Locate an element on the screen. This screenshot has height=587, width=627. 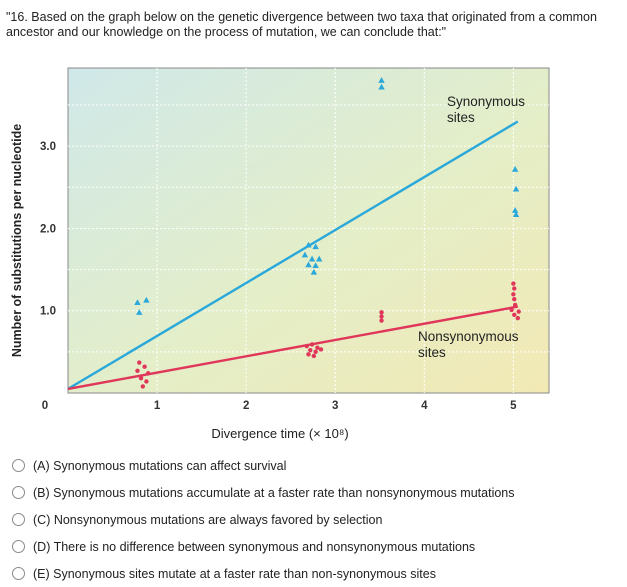
x-tick-label: 1 is located at coordinates (157, 406).